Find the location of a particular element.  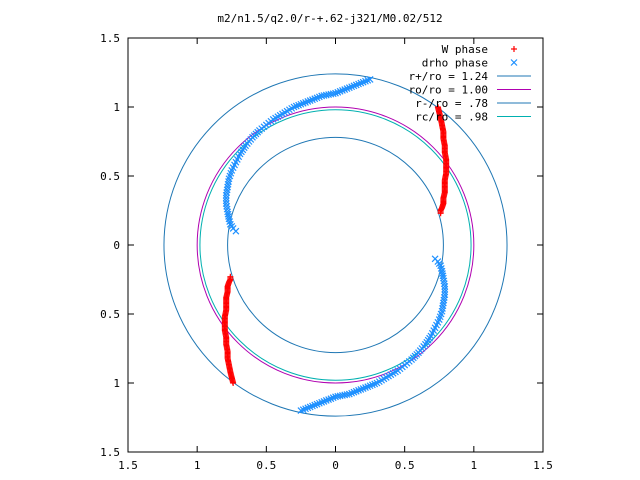

chart-title: m2/n1.5/q2.0/r-+.62-j321/M0.02/512 is located at coordinates (329, 18).